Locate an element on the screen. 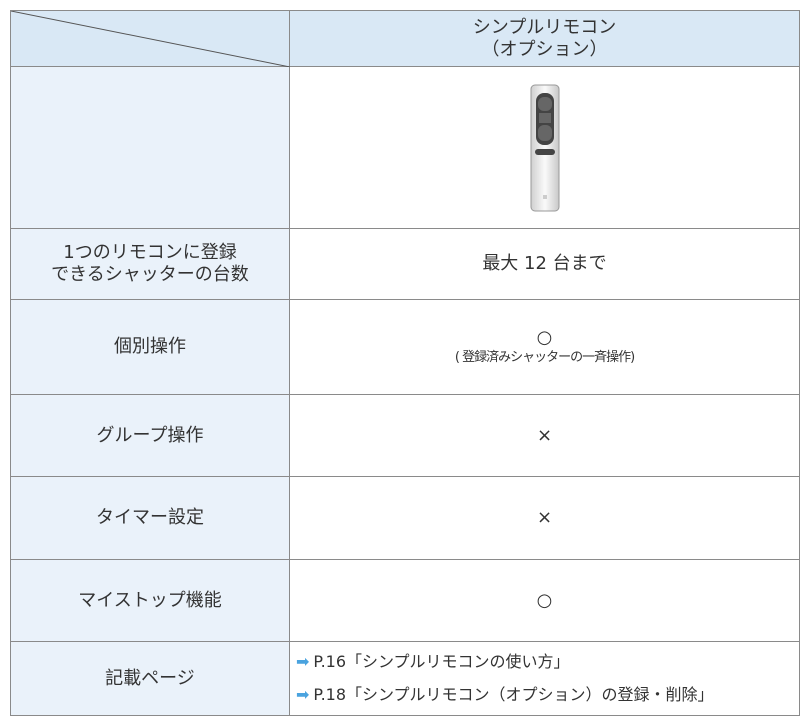 The height and width of the screenshot is (716, 810). header-title: （オプション） is located at coordinates (544, 49).